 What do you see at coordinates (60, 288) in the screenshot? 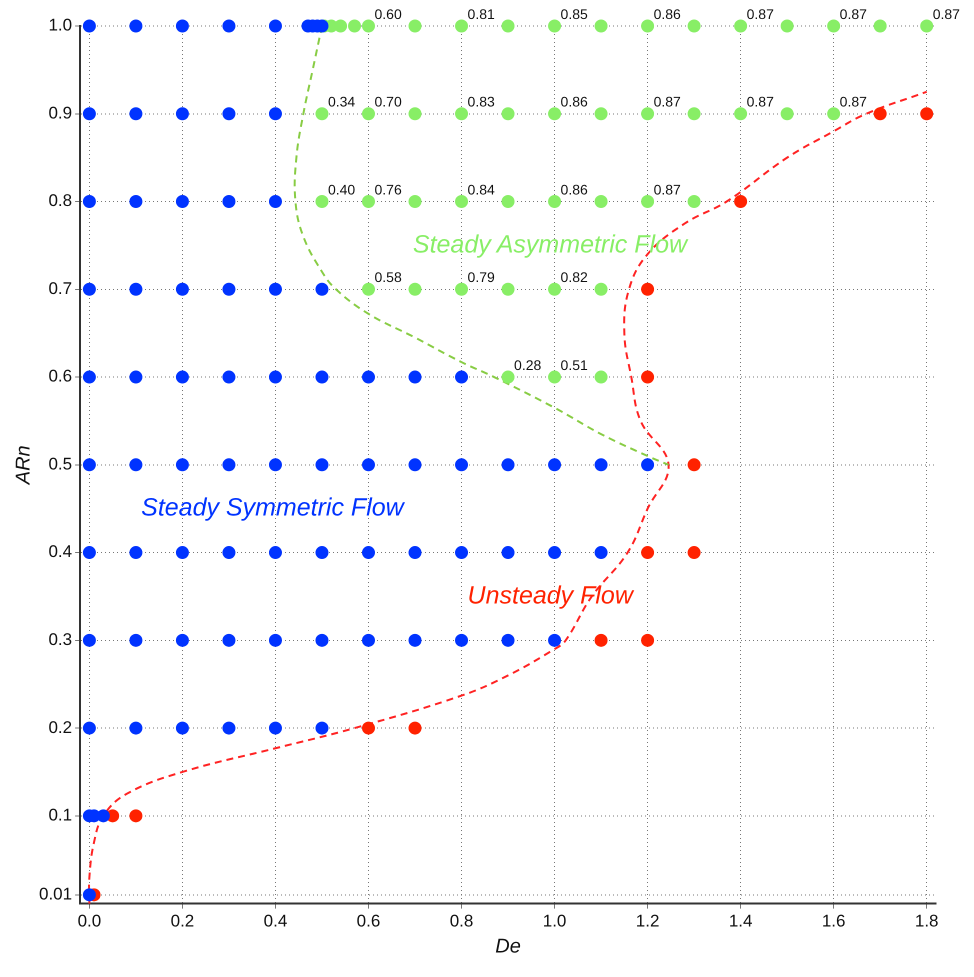
I see `y-tick-label: 0.7` at bounding box center [60, 288].